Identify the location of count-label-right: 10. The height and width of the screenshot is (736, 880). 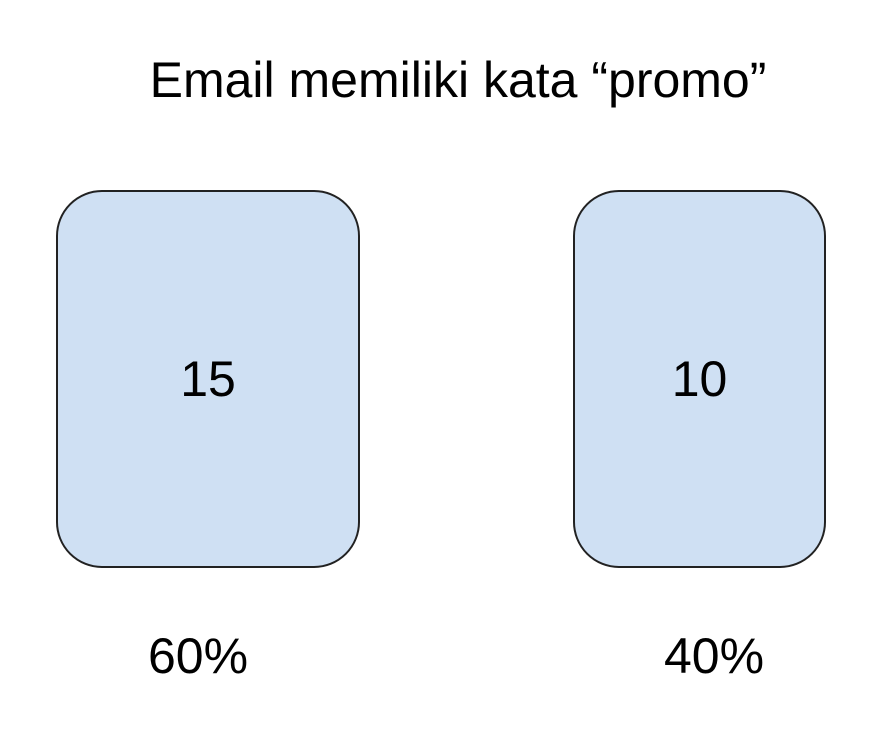
(699, 379).